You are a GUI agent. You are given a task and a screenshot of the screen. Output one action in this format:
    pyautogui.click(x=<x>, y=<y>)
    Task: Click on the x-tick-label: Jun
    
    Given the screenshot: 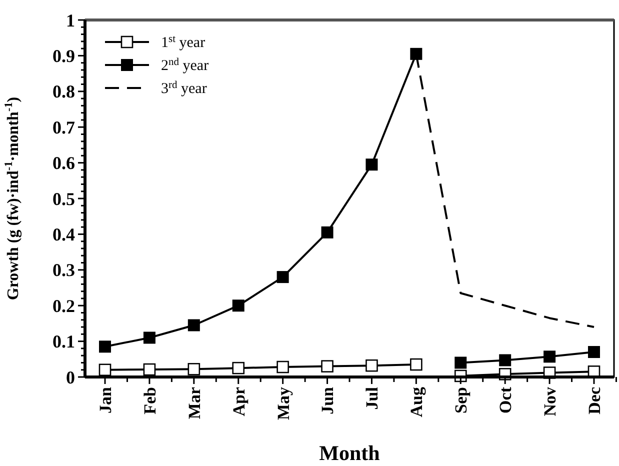 What is the action you would take?
    pyautogui.click(x=328, y=400)
    